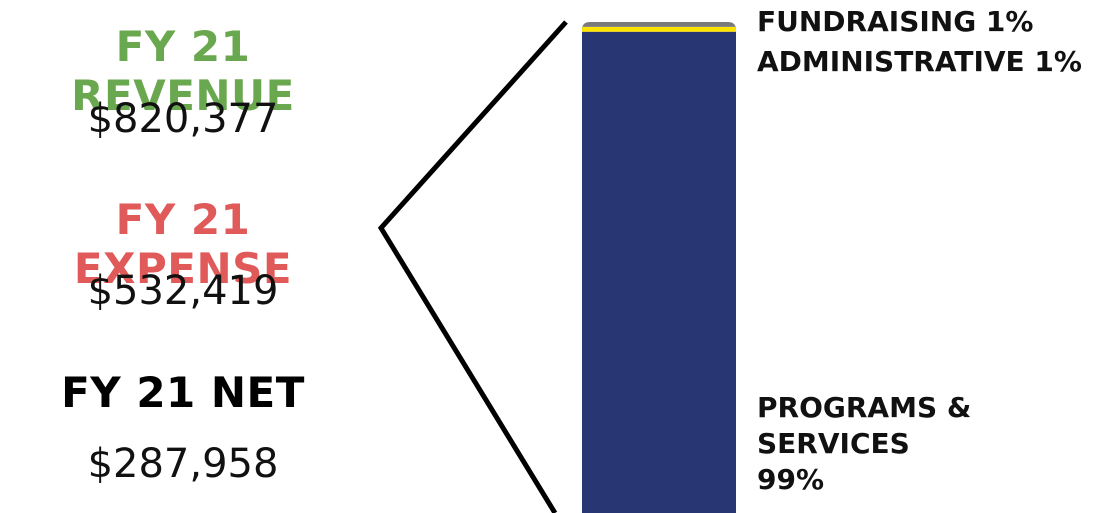  Describe the element at coordinates (183, 119) in the screenshot. I see `revenue-value: $820,377` at that location.